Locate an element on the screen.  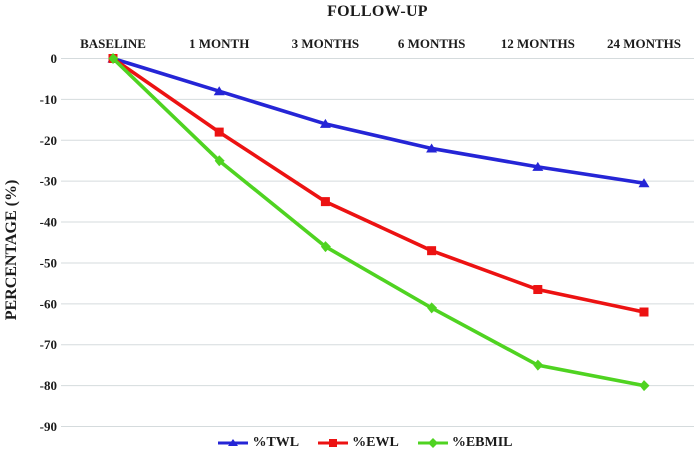
x-category-label: 1 MONTH is located at coordinates (219, 43).